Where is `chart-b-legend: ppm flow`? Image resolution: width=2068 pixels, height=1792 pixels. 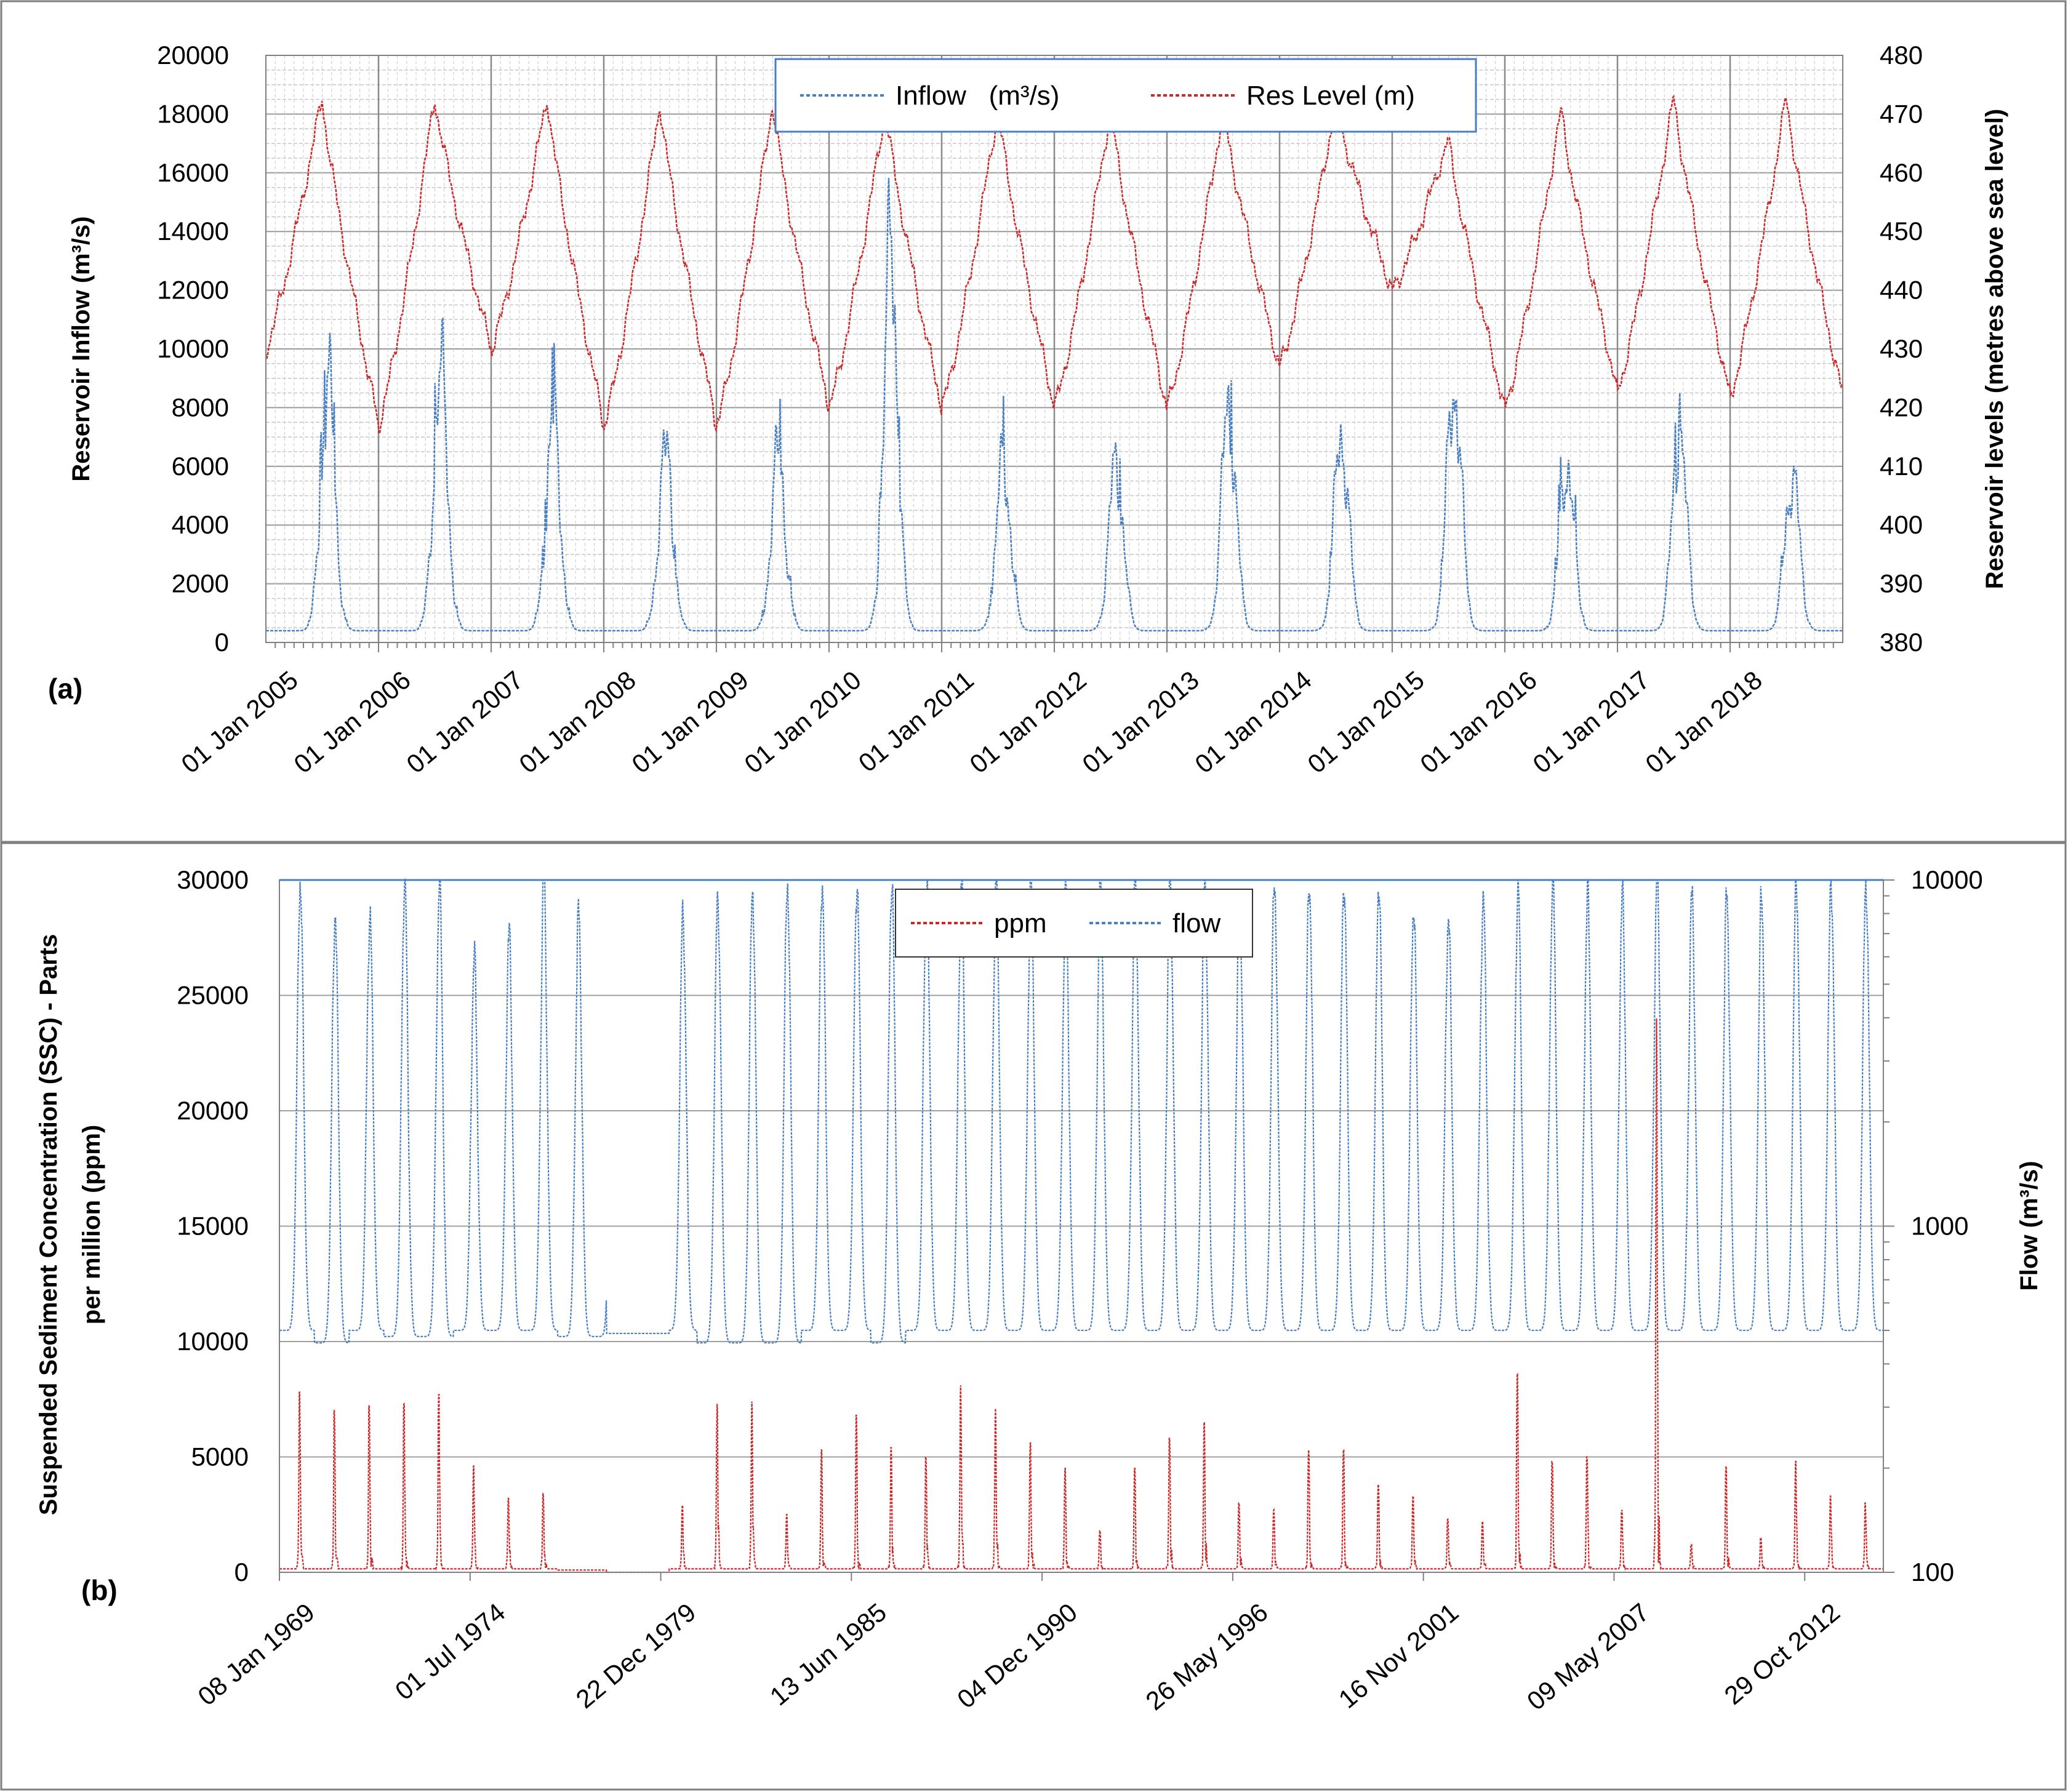 chart-b-legend: ppm flow is located at coordinates (1074, 923).